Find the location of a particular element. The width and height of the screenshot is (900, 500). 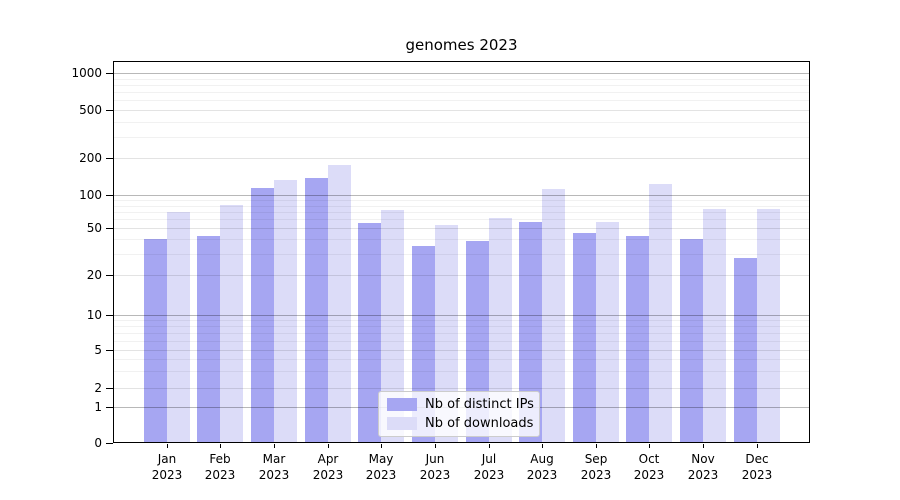

chart-title: genomes 2023 is located at coordinates (461, 45).